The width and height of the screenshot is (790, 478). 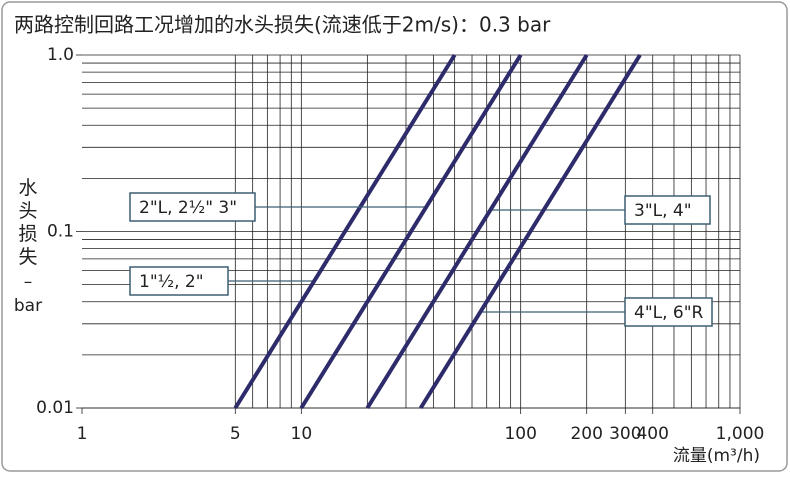 I want to click on x-tick-label: 400, so click(x=652, y=434).